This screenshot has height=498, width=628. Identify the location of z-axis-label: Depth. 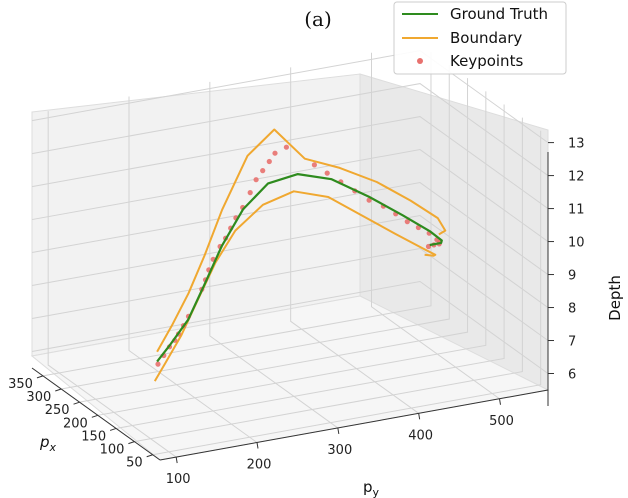
(615, 298).